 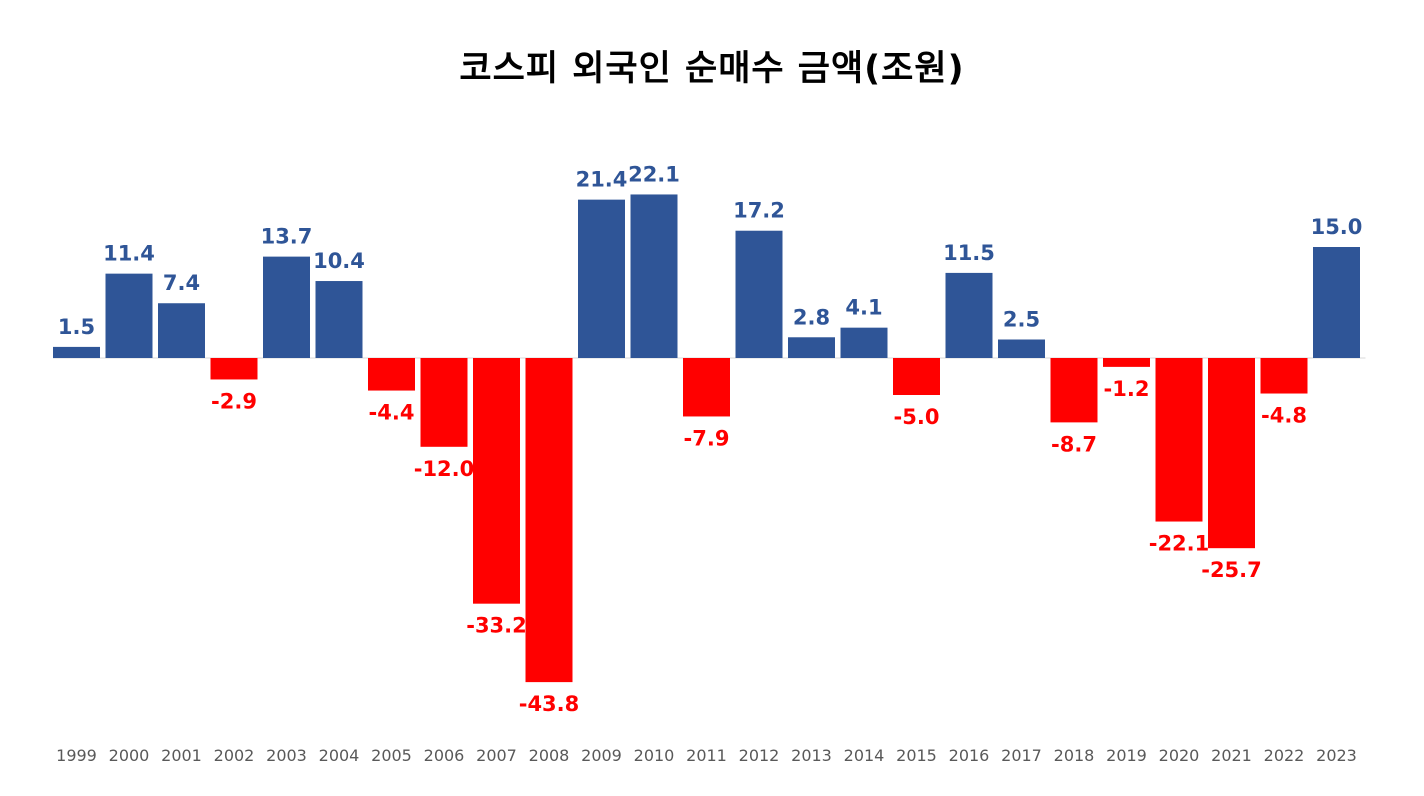 I want to click on bar-2016, so click(x=969, y=315).